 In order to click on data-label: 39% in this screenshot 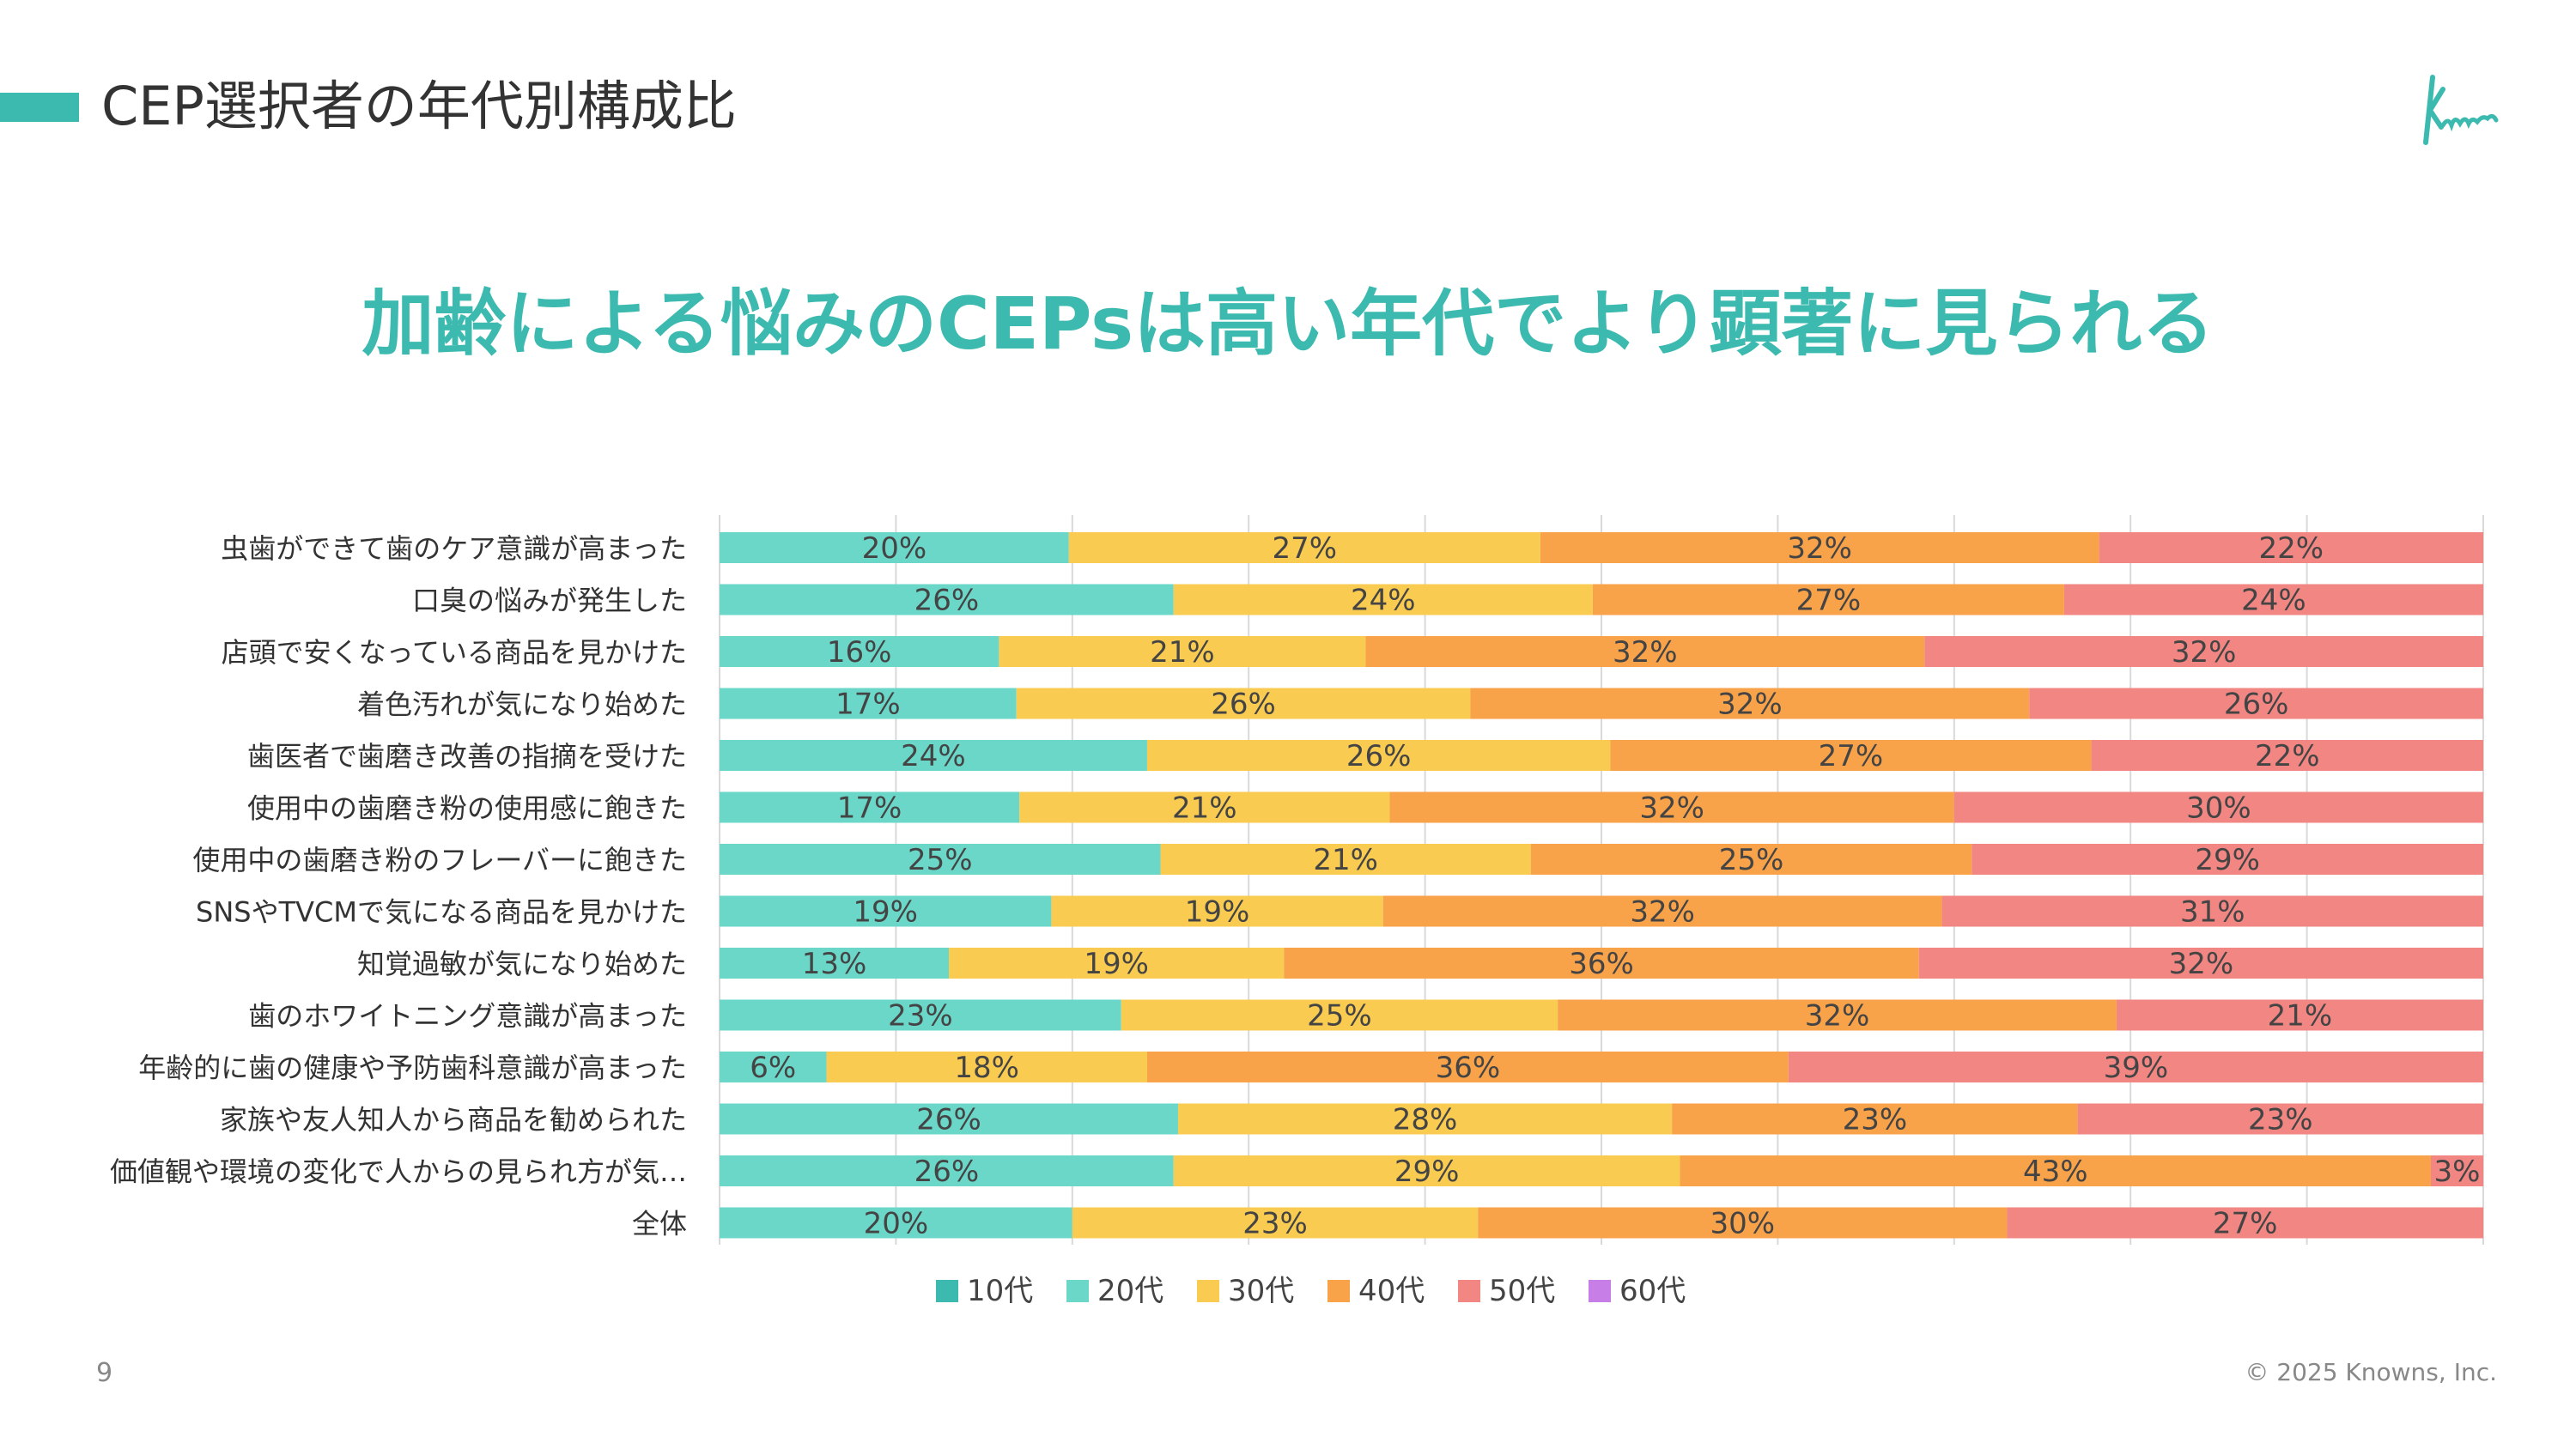, I will do `click(2136, 1068)`.